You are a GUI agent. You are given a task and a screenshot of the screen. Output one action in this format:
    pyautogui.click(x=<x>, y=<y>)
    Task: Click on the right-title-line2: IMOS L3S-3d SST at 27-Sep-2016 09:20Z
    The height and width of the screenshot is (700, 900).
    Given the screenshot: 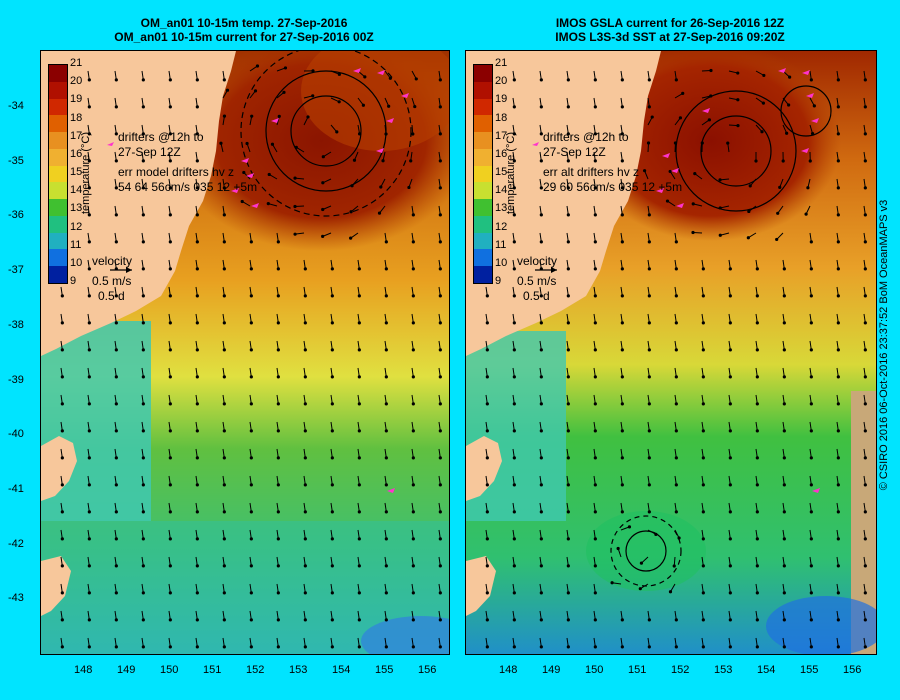 What is the action you would take?
    pyautogui.click(x=670, y=37)
    